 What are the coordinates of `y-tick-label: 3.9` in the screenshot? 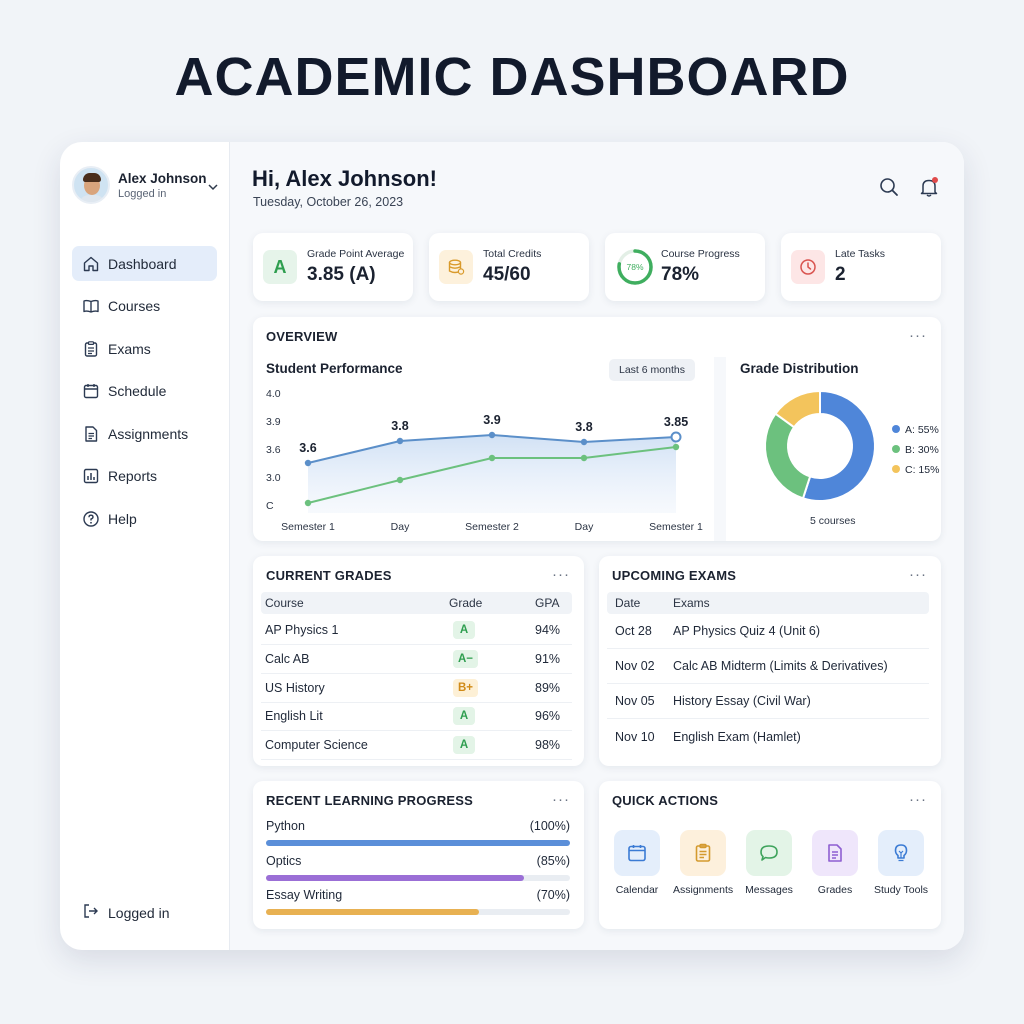 It's located at (273, 422).